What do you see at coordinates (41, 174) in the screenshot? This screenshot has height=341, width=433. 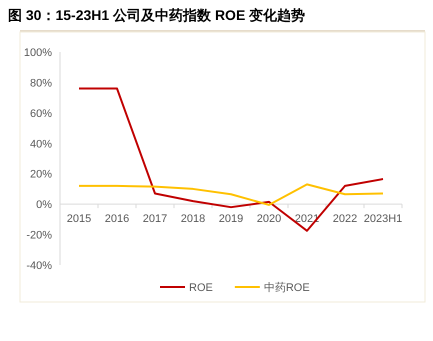 I see `y-tick-label: 20%` at bounding box center [41, 174].